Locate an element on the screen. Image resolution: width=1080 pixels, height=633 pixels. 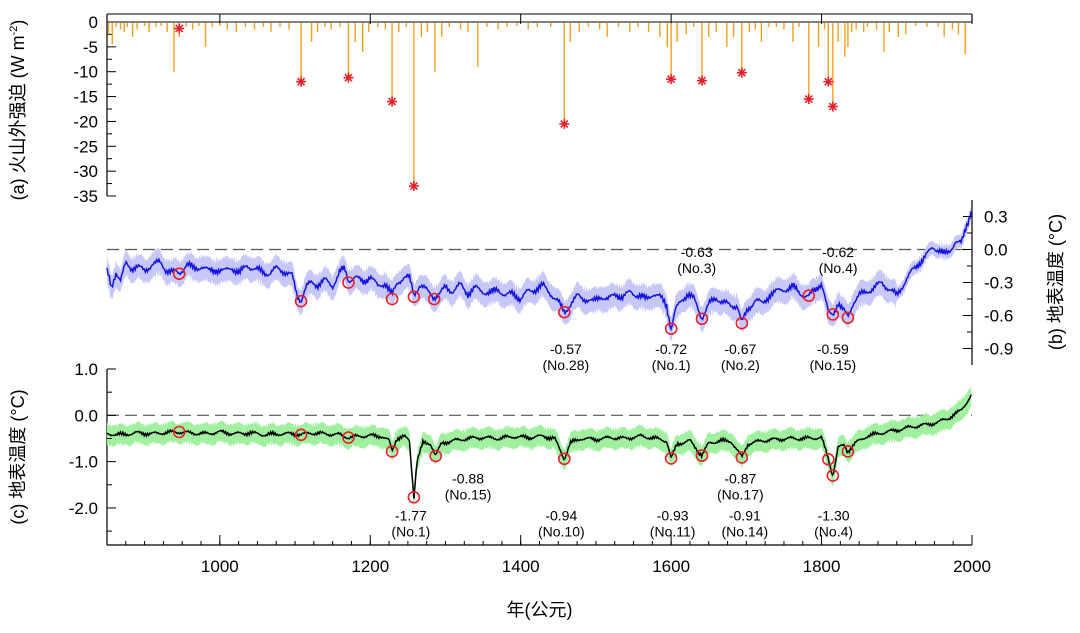
panel-c-annotation-value: -0.91 is located at coordinates (745, 515).